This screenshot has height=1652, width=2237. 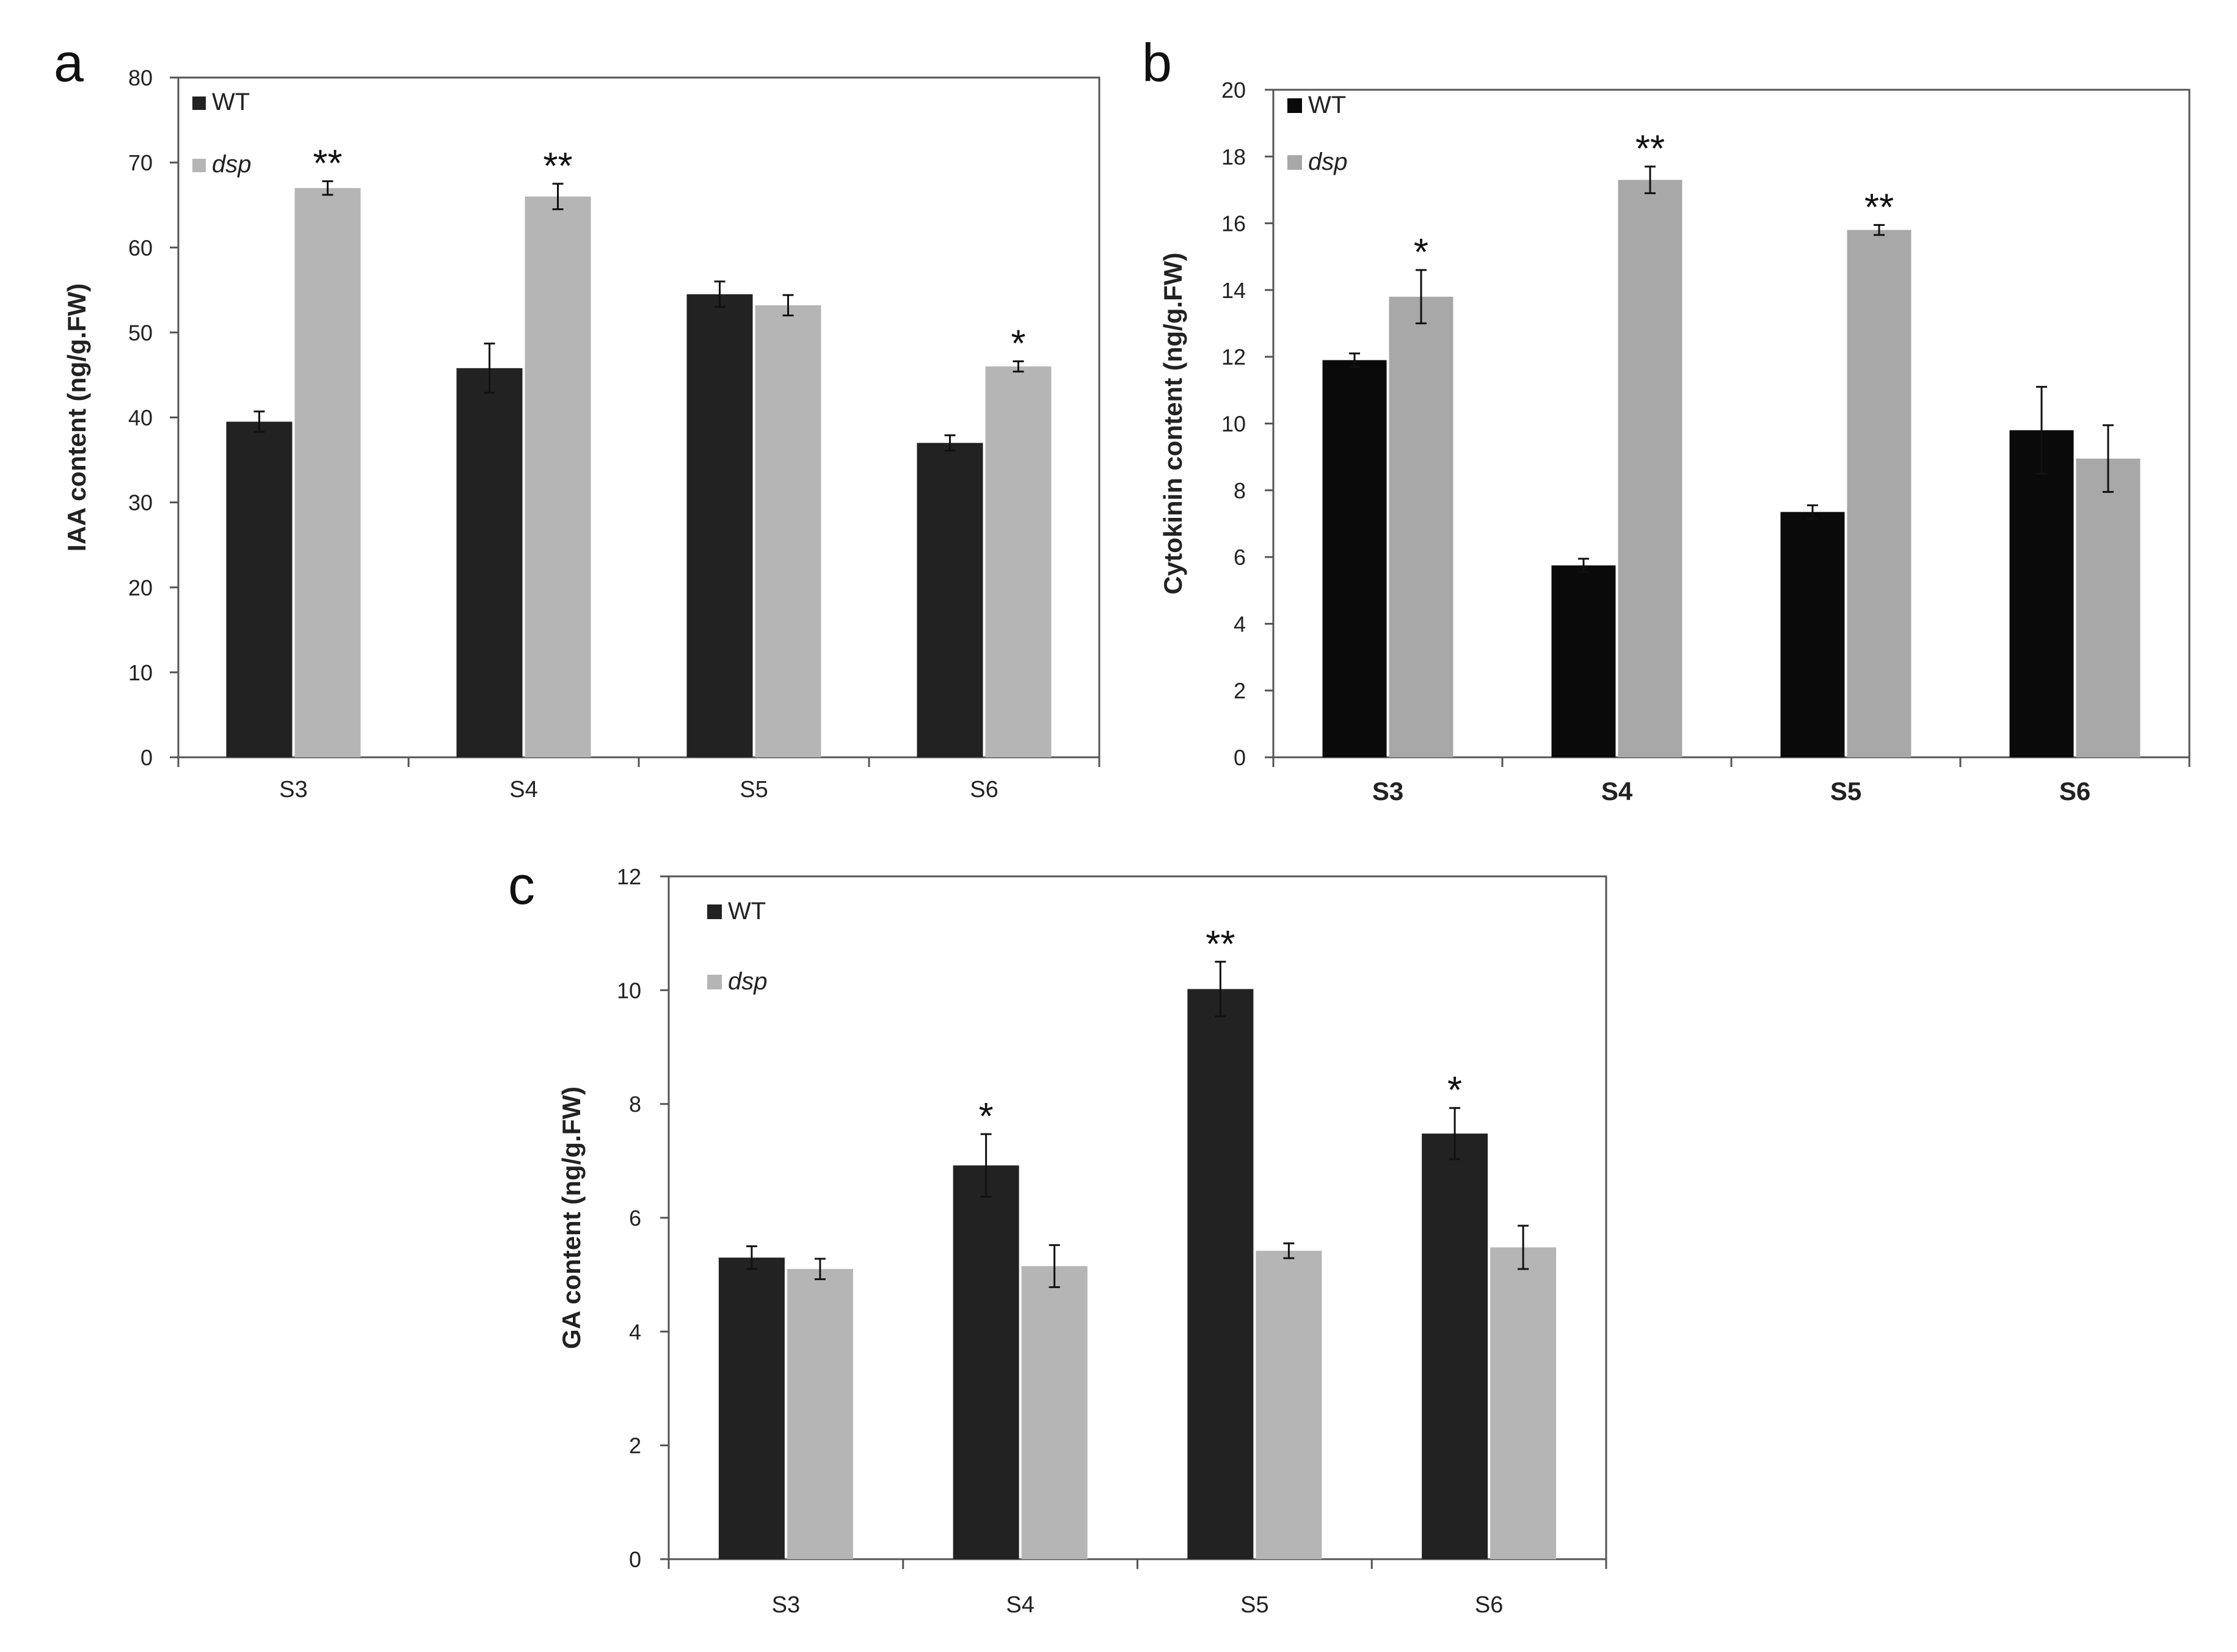 What do you see at coordinates (140, 77) in the screenshot?
I see `y-tick-label: 80` at bounding box center [140, 77].